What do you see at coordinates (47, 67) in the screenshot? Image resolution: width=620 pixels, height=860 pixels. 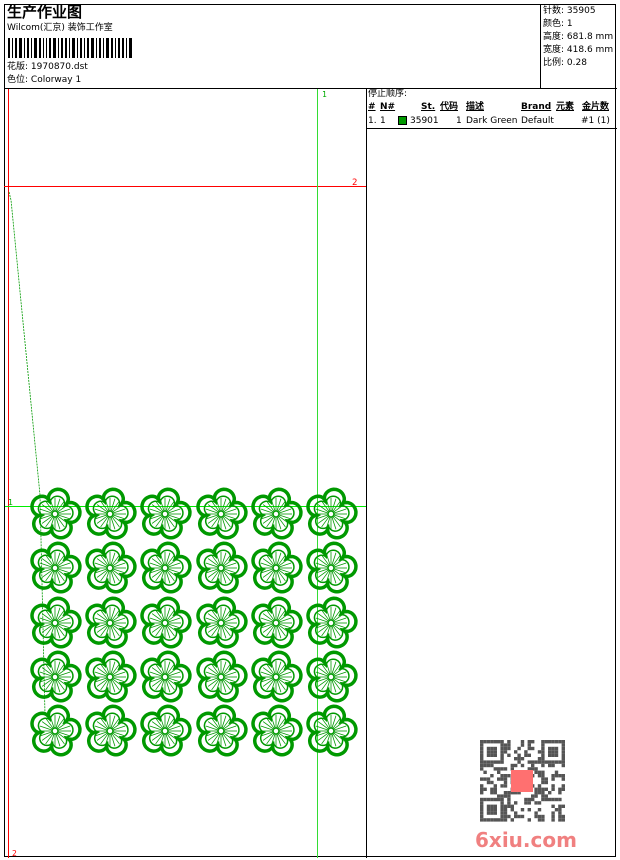 I see `design-file: 花版: 1970870.dst` at bounding box center [47, 67].